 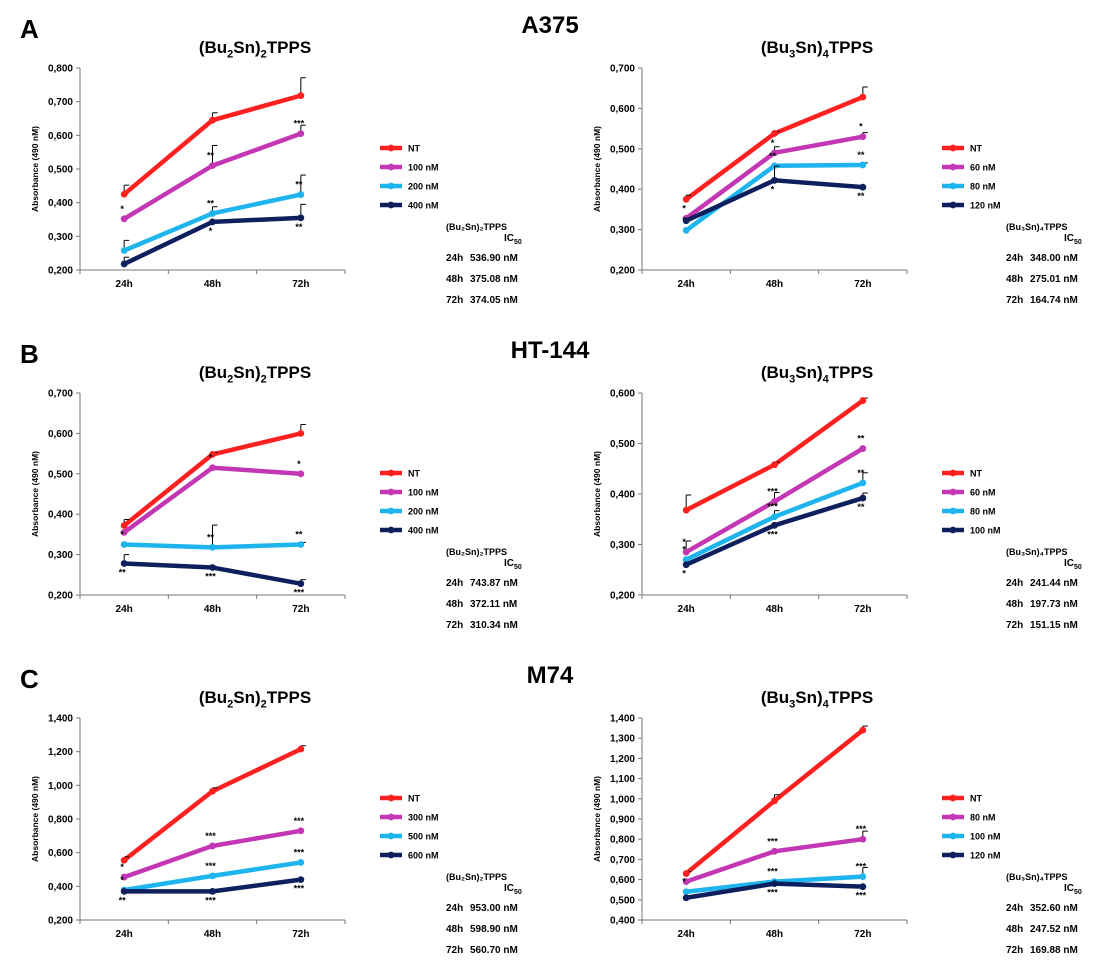 What do you see at coordinates (1044, 258) in the screenshot?
I see `ic50-row: 24h 348.00 nM` at bounding box center [1044, 258].